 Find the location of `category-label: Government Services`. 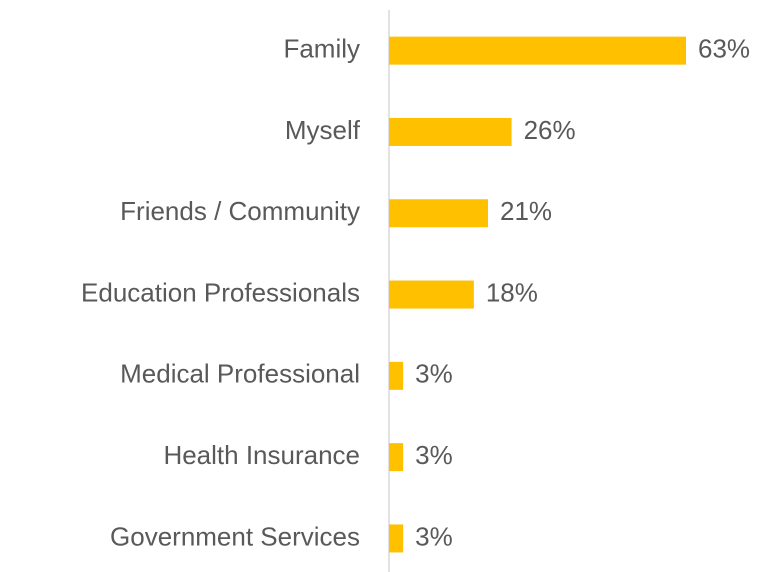

category-label: Government Services is located at coordinates (235, 536).